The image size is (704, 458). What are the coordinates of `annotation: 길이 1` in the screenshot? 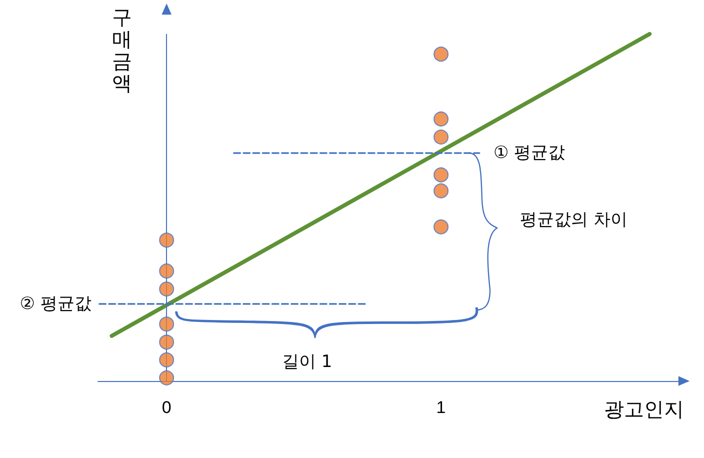 It's located at (307, 362).